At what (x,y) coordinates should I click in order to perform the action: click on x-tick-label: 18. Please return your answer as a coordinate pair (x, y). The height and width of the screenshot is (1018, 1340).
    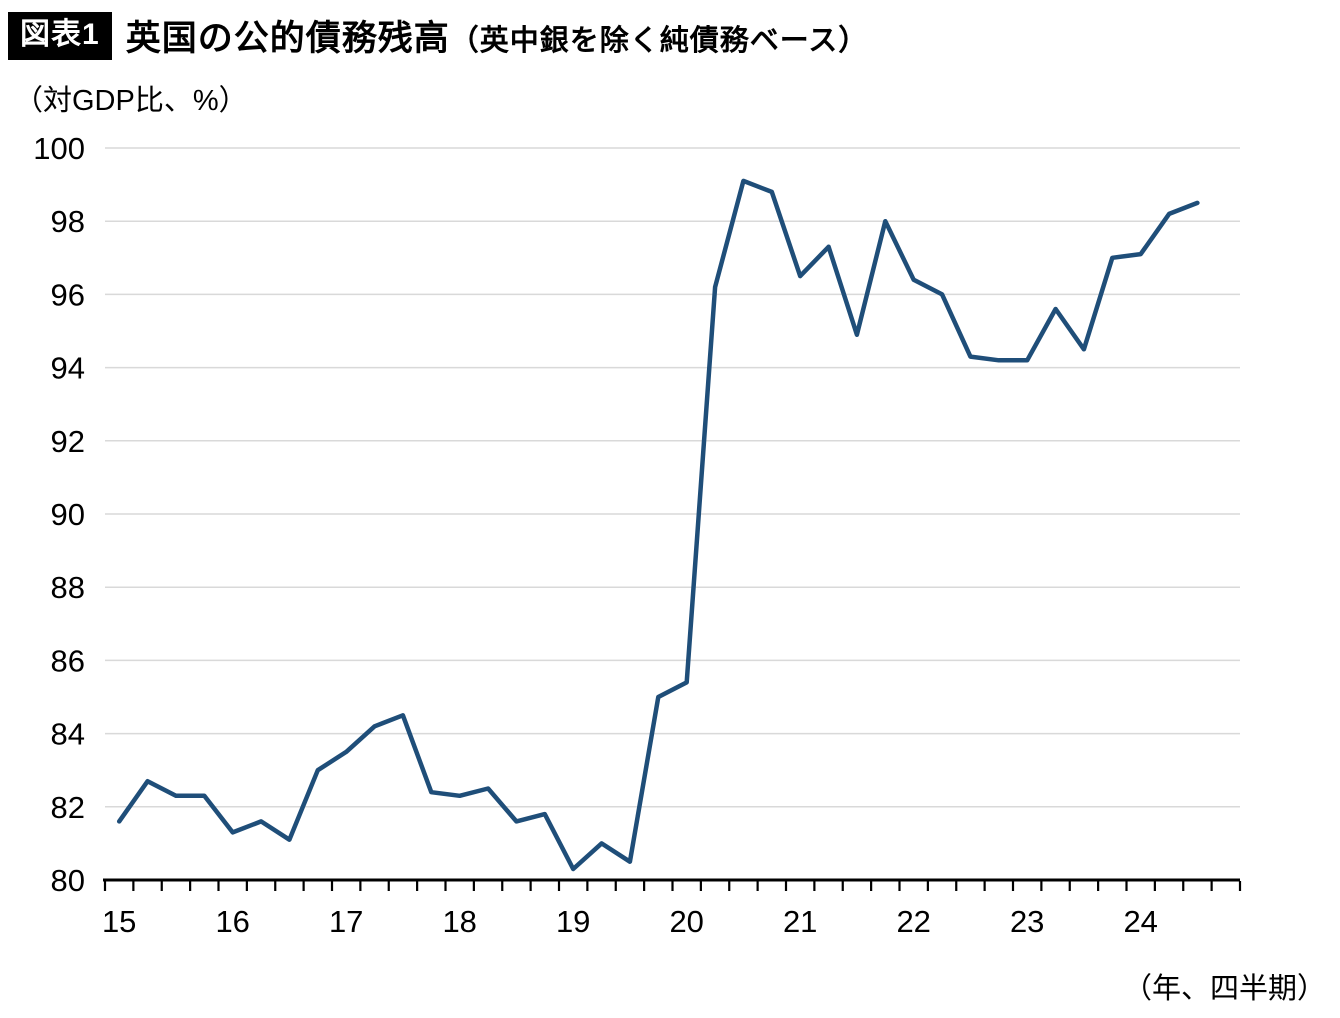
    Looking at the image, I should click on (459, 921).